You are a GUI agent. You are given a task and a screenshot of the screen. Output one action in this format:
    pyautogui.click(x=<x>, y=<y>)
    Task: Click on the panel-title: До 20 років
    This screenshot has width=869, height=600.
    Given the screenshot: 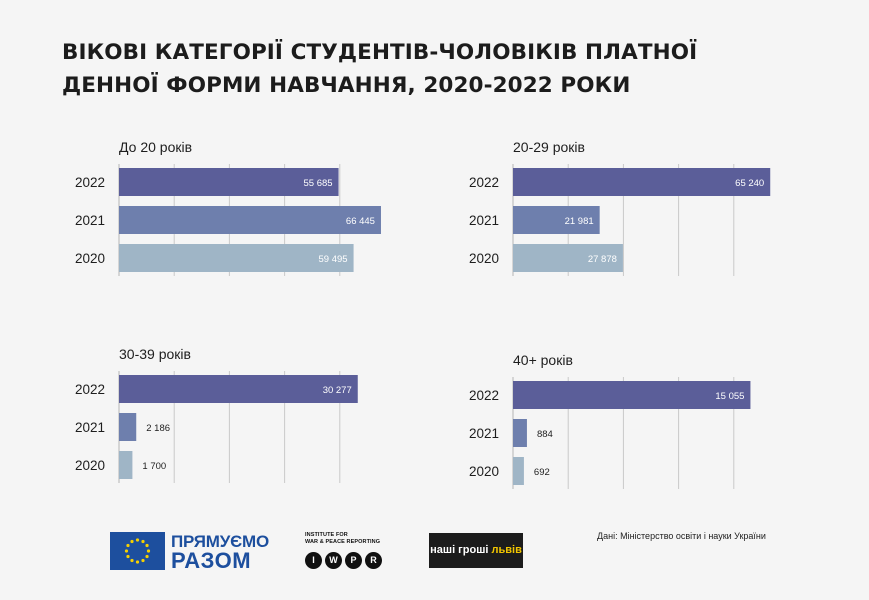 What is the action you would take?
    pyautogui.click(x=155, y=147)
    